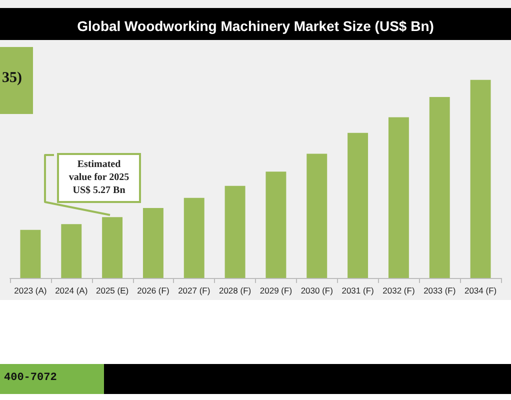  What do you see at coordinates (194, 291) in the screenshot?
I see `x-tick-label: 2027 (F)` at bounding box center [194, 291].